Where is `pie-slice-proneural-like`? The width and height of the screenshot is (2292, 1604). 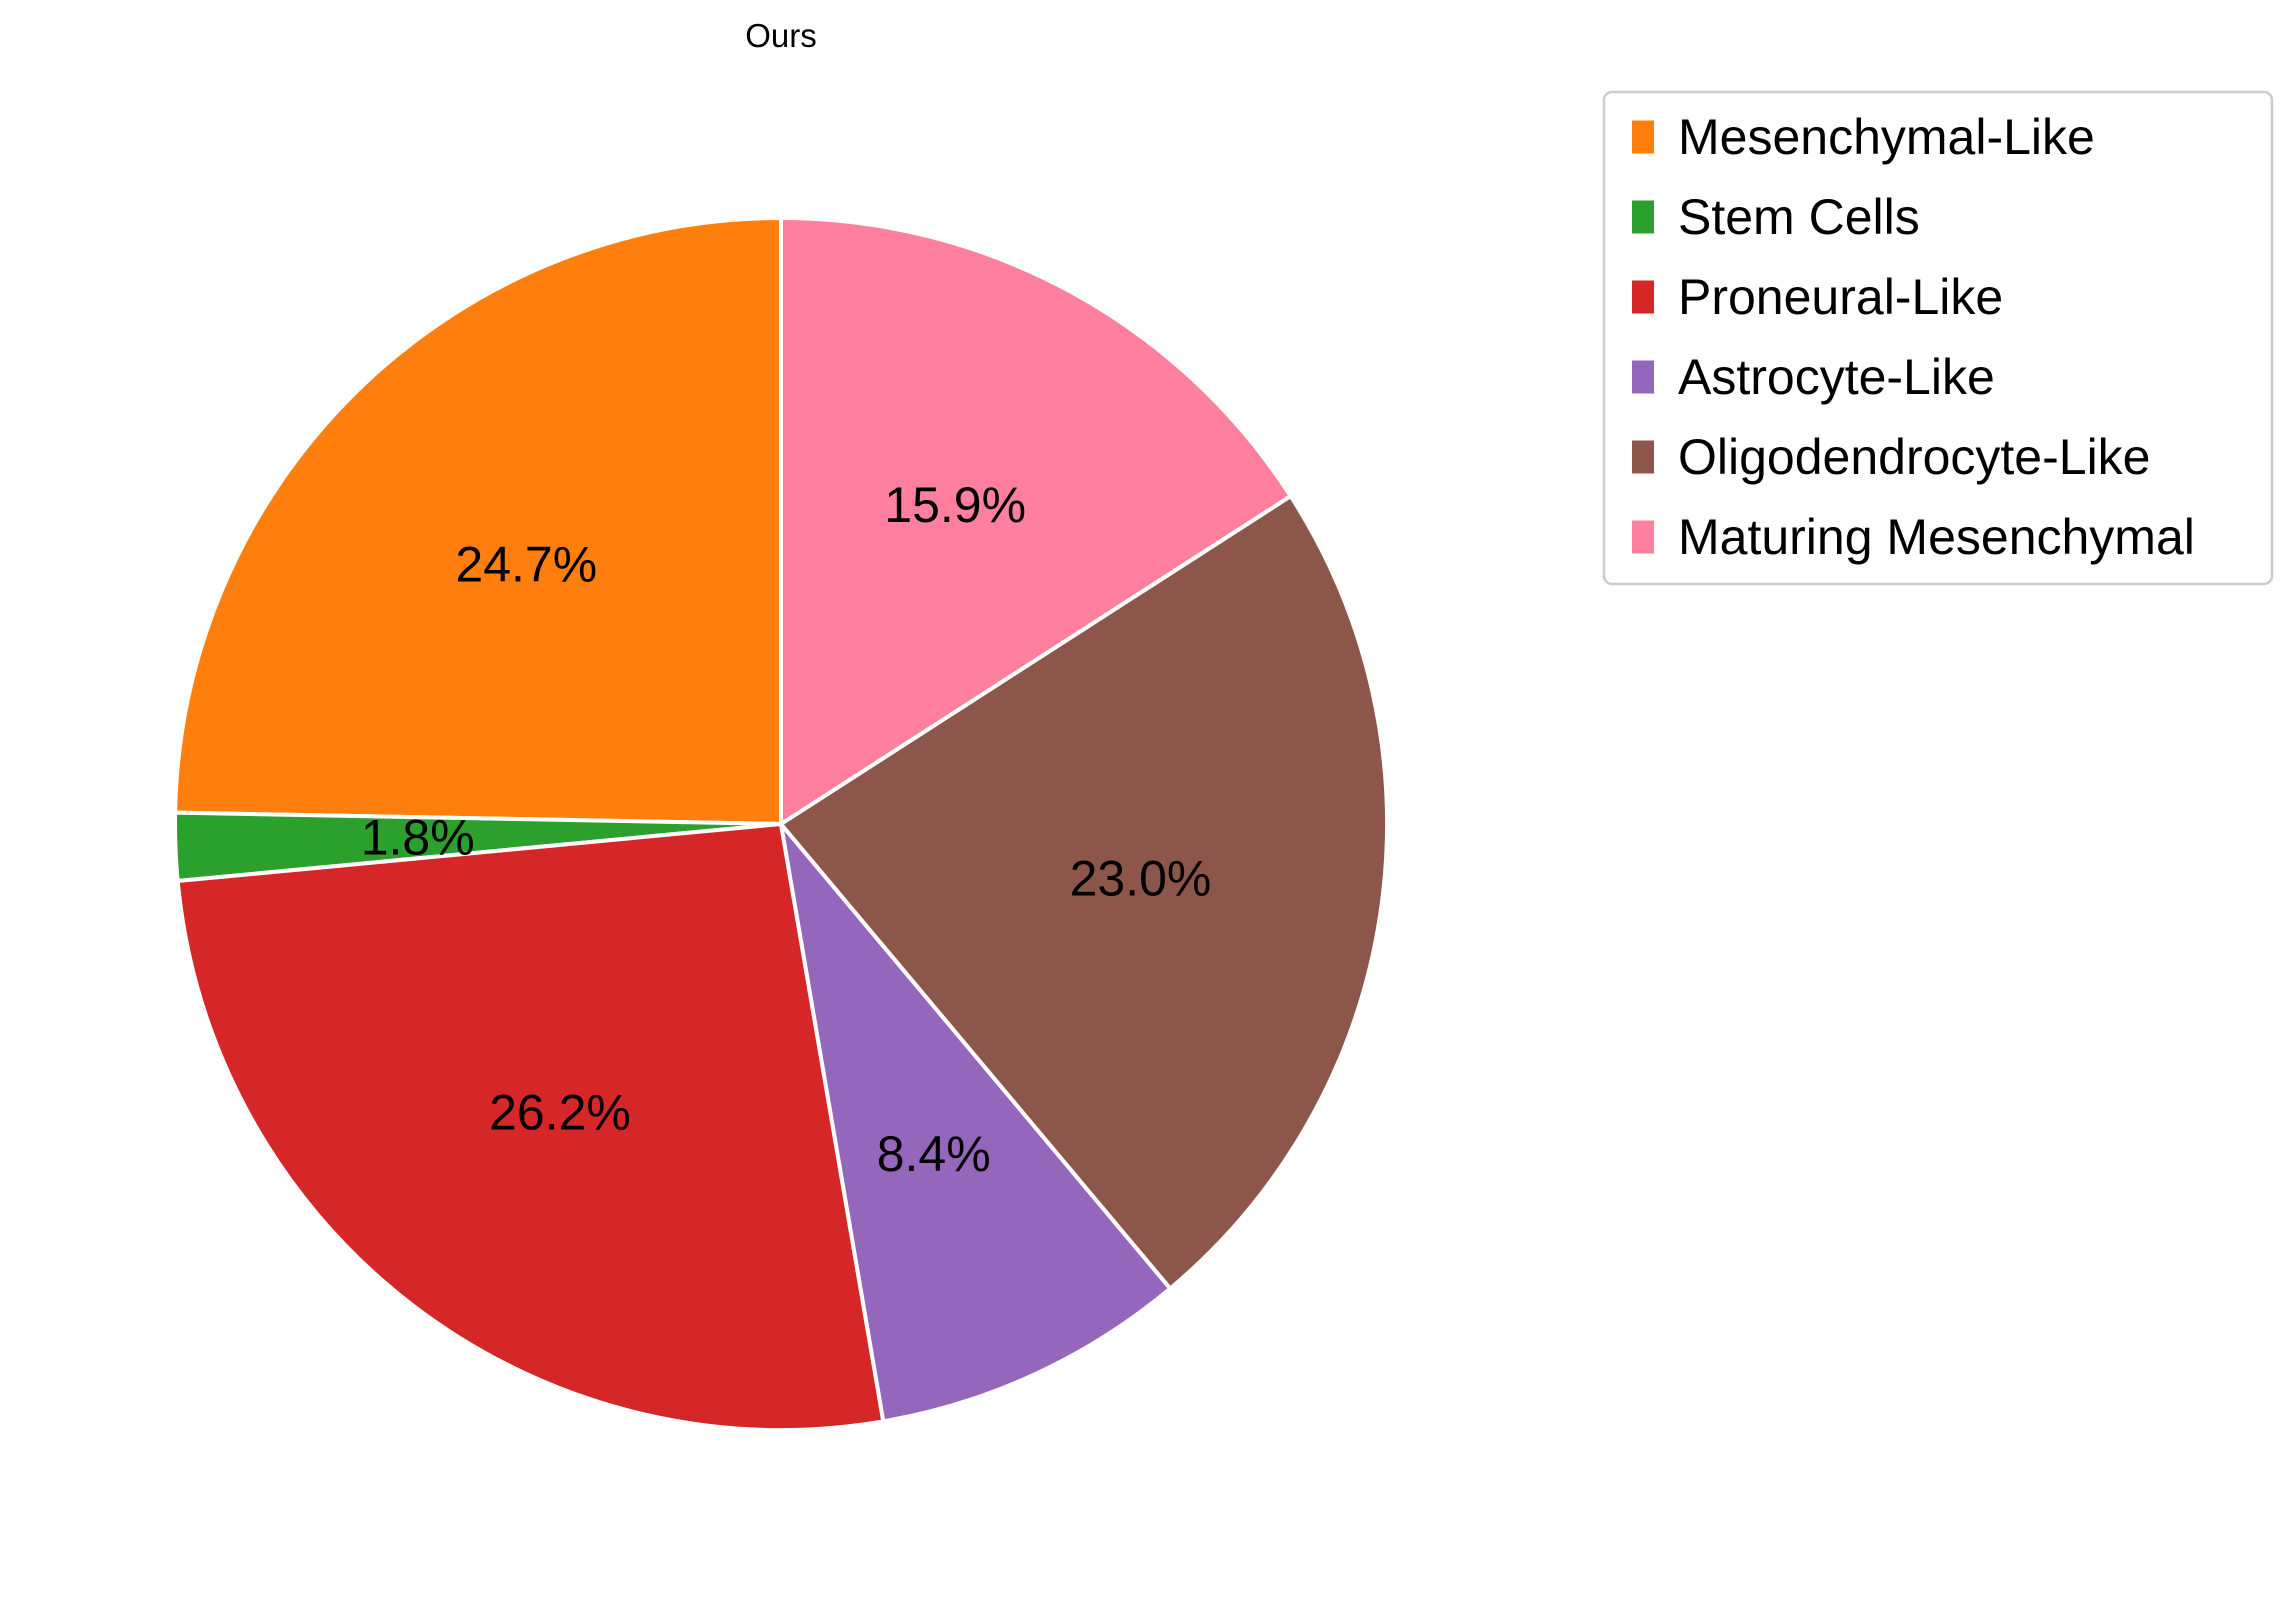
pie-slice-proneural-like is located at coordinates (530, 1127).